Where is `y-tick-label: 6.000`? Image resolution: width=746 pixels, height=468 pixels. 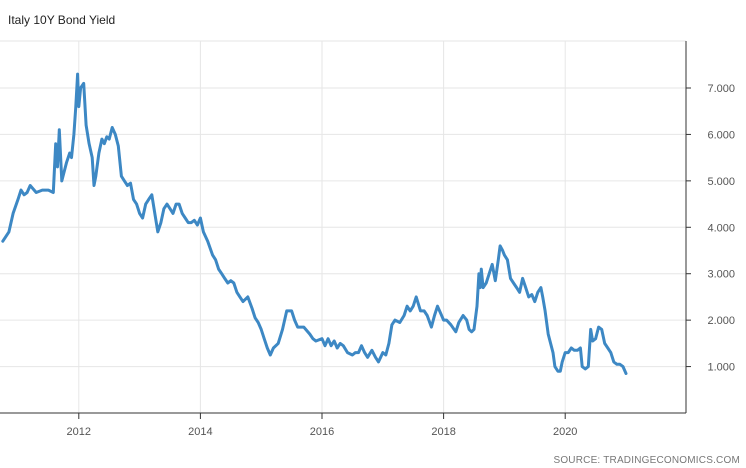 y-tick-label: 6.000 is located at coordinates (721, 135).